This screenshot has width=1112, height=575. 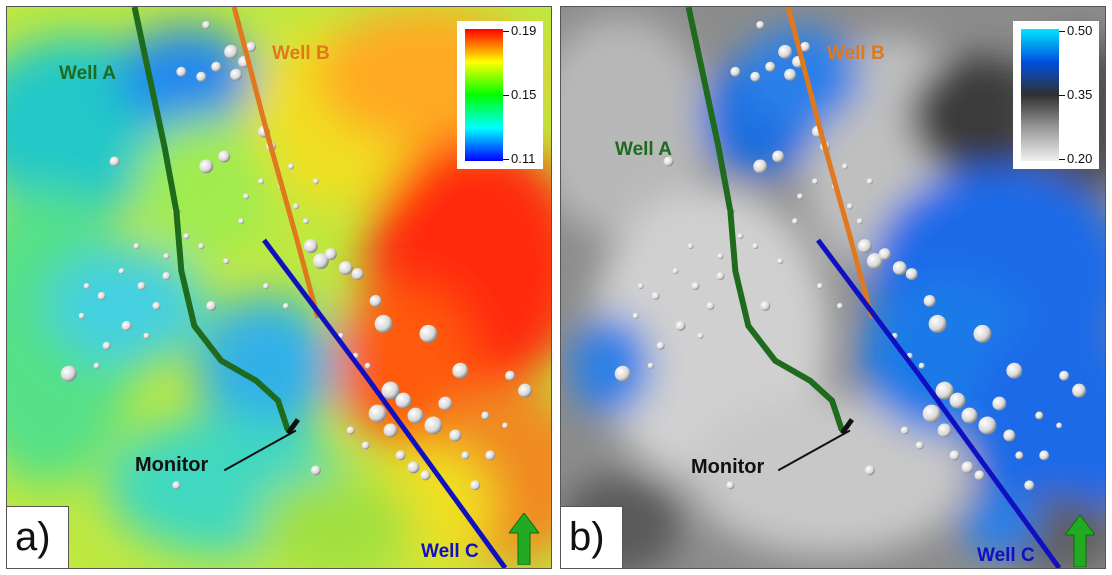 I want to click on colorbar-mid-b: 0.35, so click(x=1075, y=94).